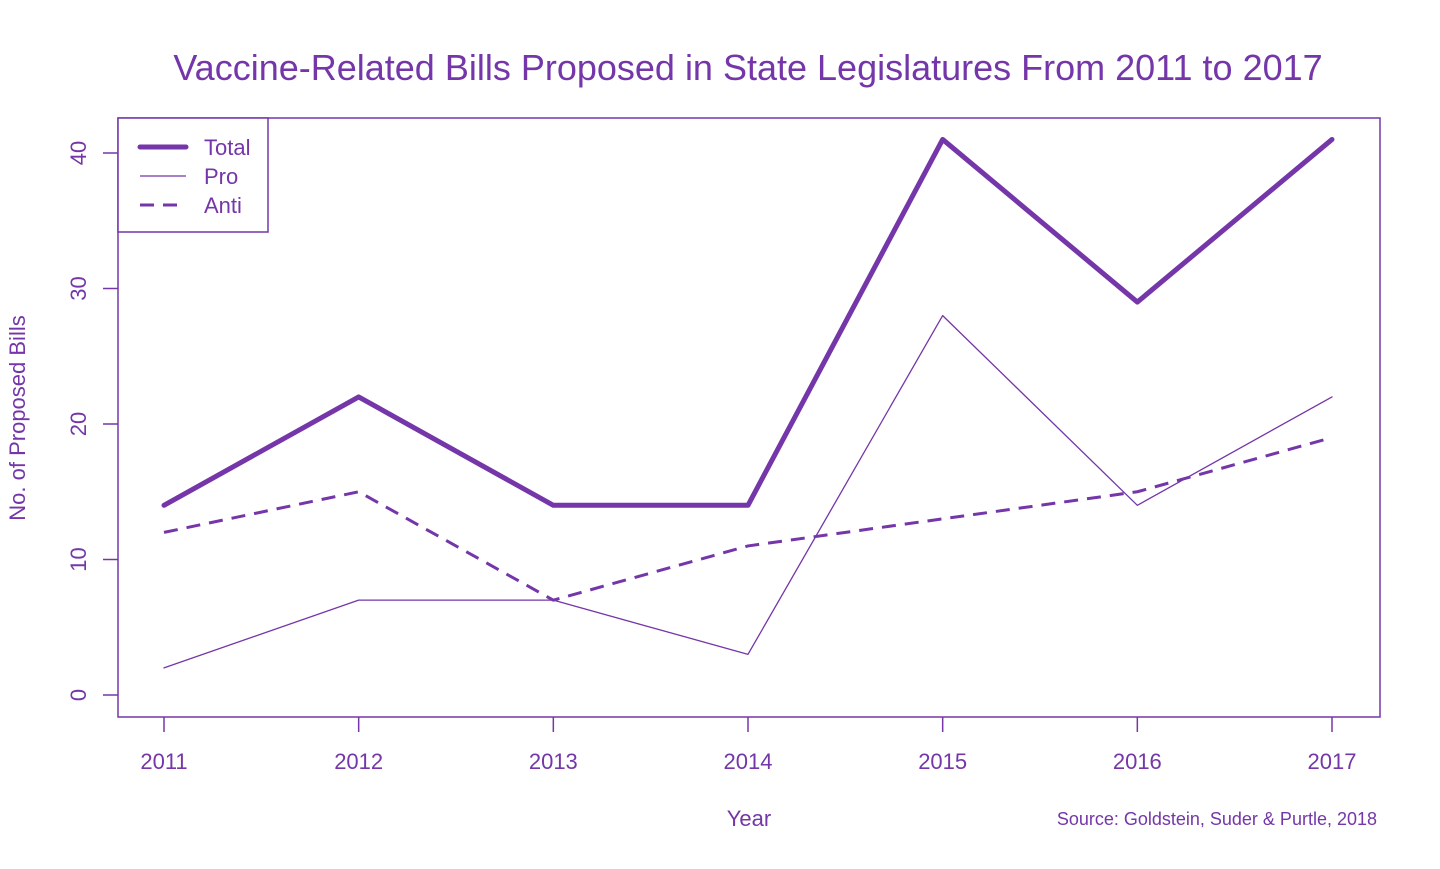 The width and height of the screenshot is (1440, 869). I want to click on y-tick-label: 30, so click(78, 288).